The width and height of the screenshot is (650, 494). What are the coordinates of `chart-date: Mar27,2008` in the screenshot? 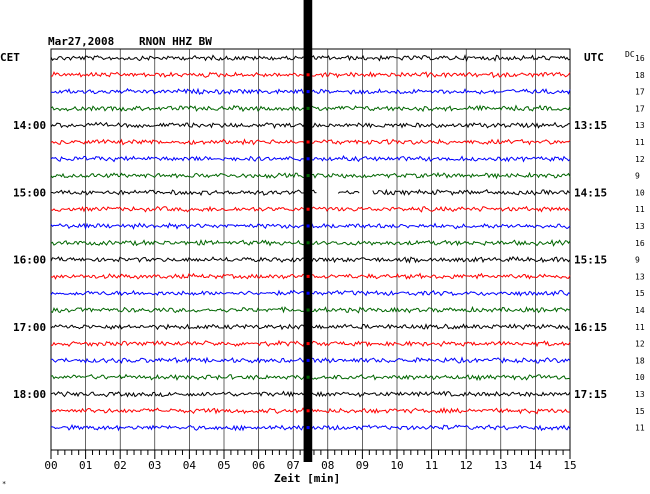 It's located at (81, 41).